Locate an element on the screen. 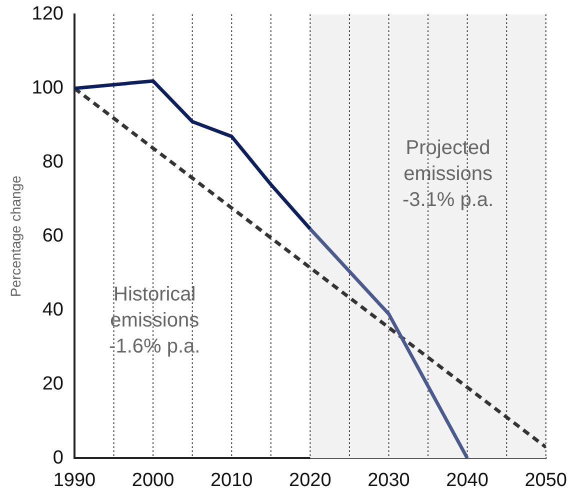 This screenshot has width=570, height=497. y-tick-label: 20 is located at coordinates (53, 383).